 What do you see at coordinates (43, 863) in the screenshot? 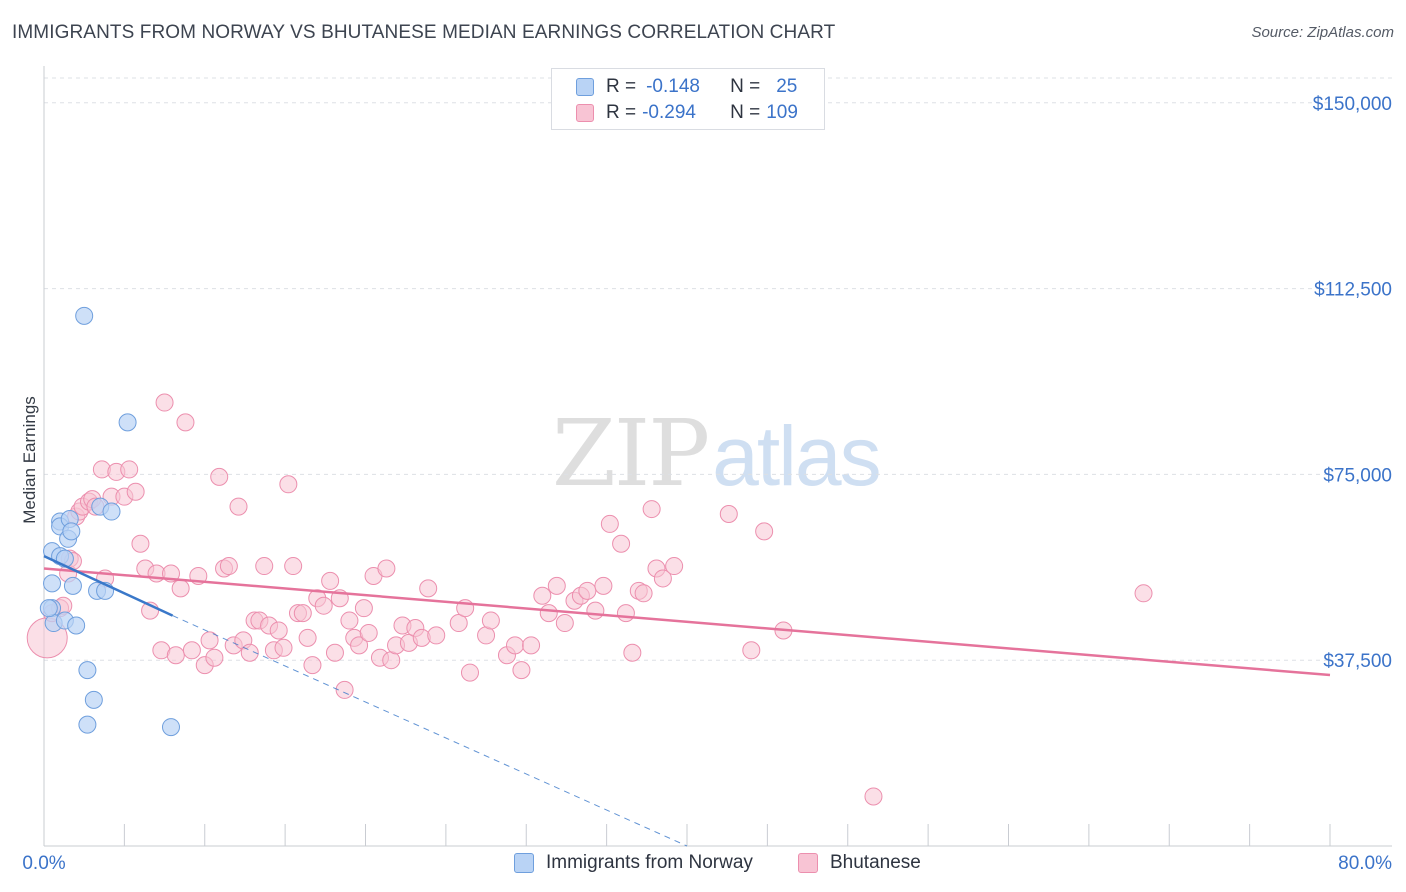
I see `x-tick-label: 0.0%` at bounding box center [43, 863].